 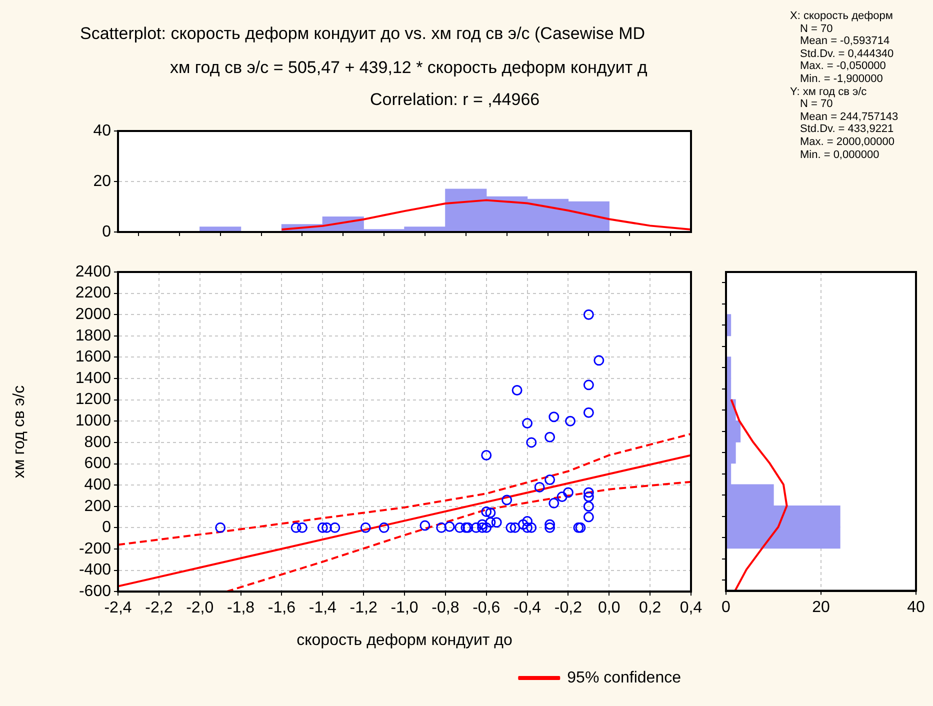 What do you see at coordinates (691, 608) in the screenshot?
I see `x-tick-label: 0,4` at bounding box center [691, 608].